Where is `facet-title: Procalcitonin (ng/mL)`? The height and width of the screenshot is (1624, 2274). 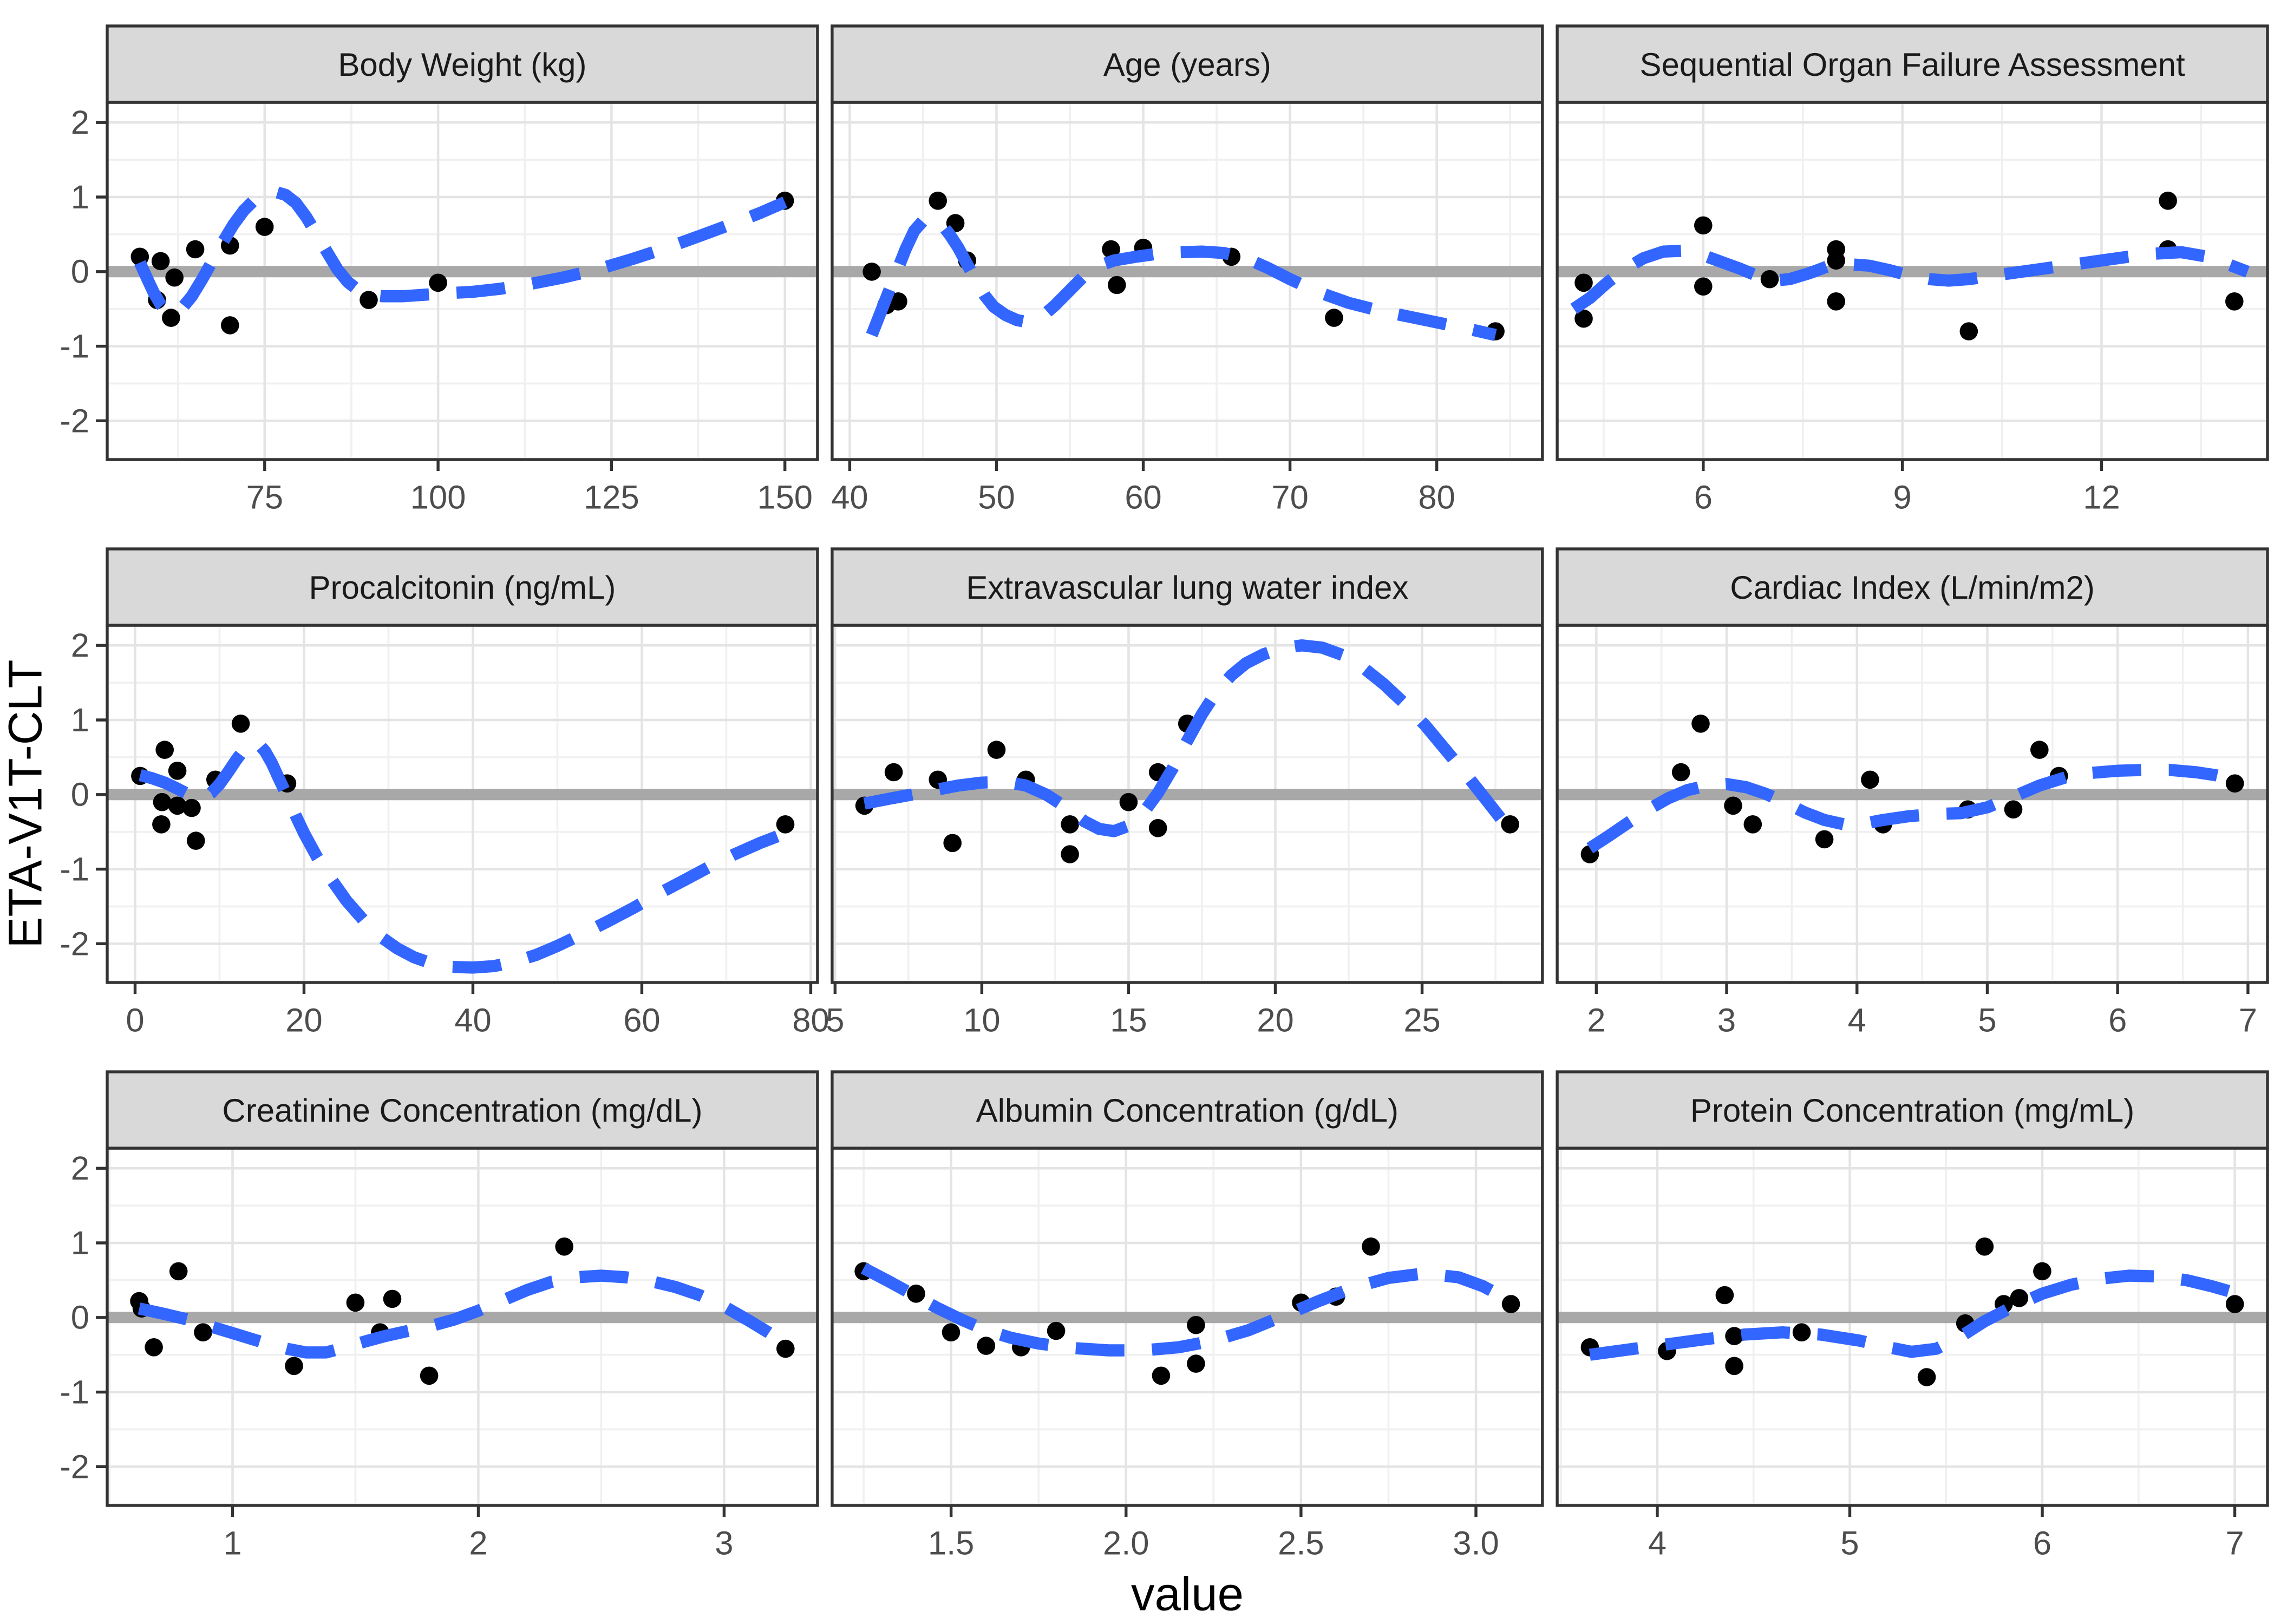 facet-title: Procalcitonin (ng/mL) is located at coordinates (463, 587).